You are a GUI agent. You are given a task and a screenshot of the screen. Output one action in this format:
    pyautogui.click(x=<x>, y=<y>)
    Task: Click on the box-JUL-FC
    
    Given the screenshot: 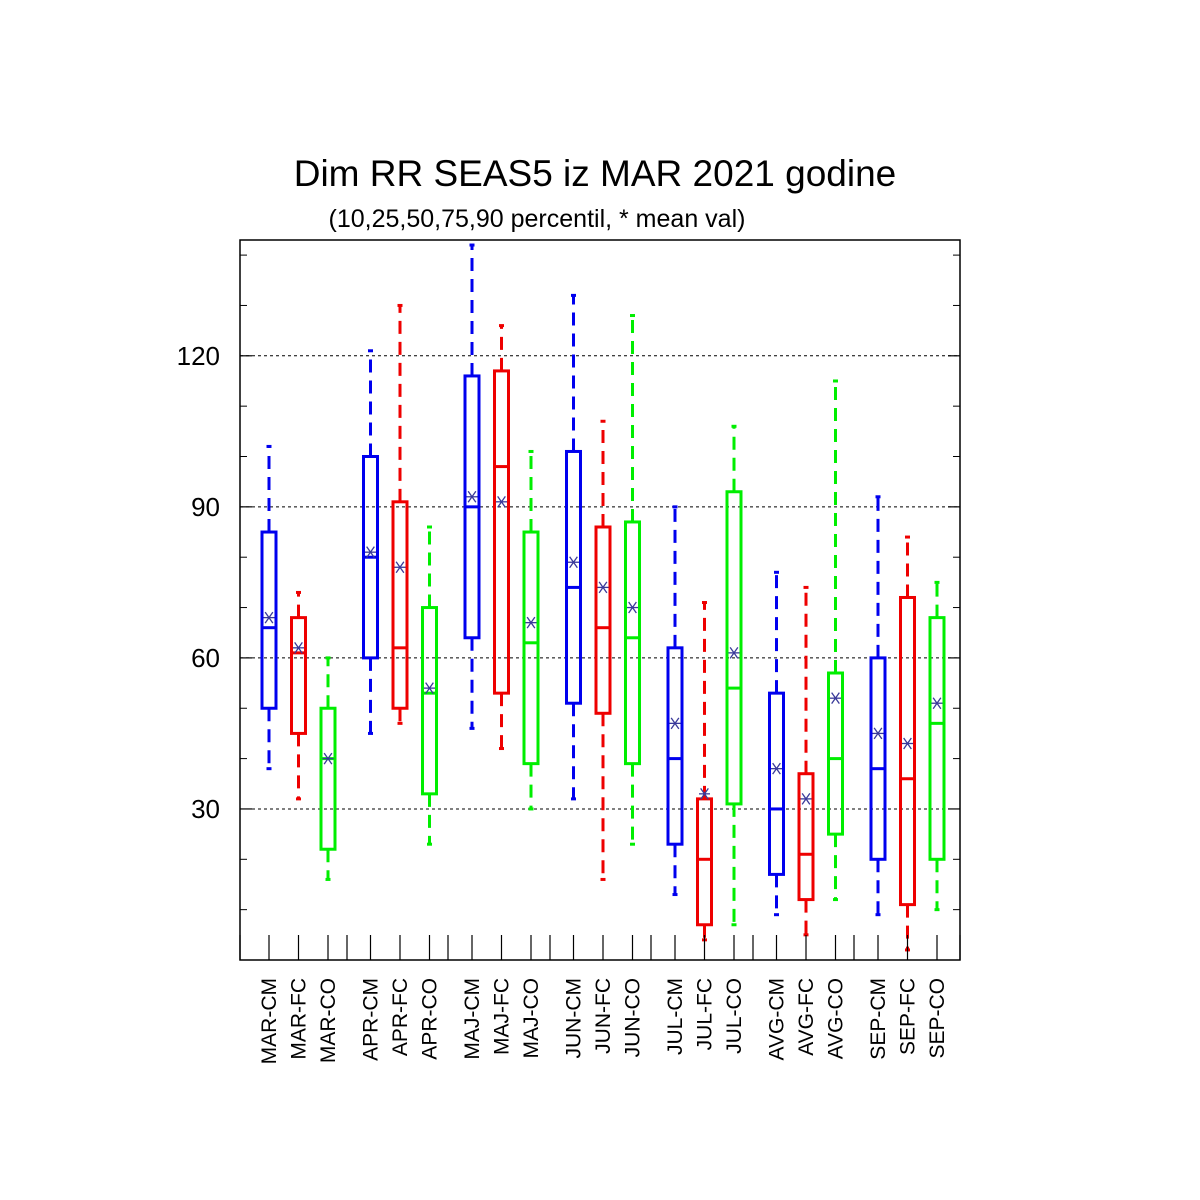 What is the action you would take?
    pyautogui.click(x=704, y=771)
    